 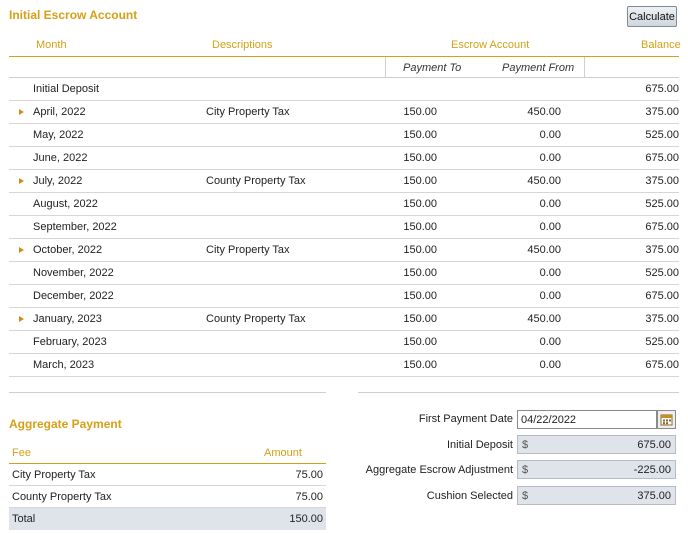 What do you see at coordinates (661, 45) in the screenshot?
I see `column-header-balance: Balance` at bounding box center [661, 45].